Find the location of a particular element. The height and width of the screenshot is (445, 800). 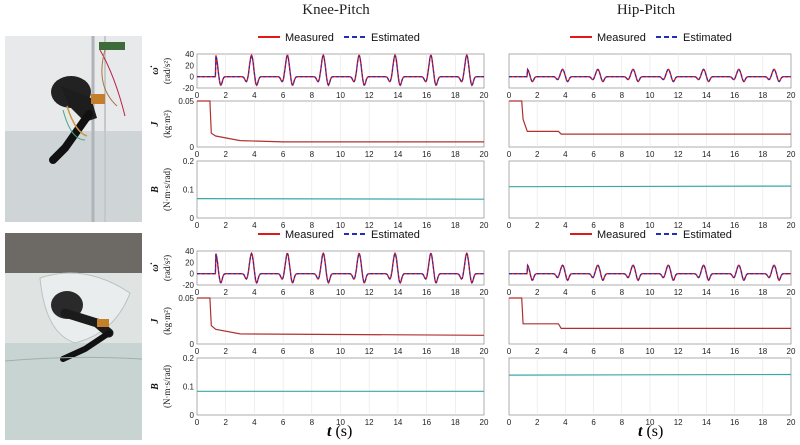

y-tick-label: 20 is located at coordinates (189, 65).